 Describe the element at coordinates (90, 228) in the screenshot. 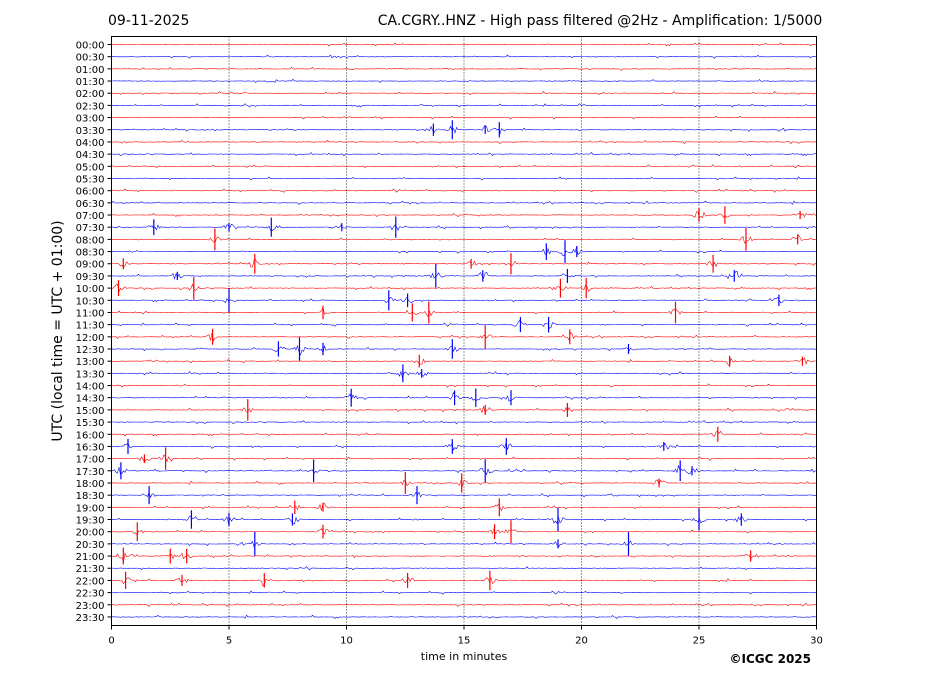

I see `row-label: 07:30` at that location.